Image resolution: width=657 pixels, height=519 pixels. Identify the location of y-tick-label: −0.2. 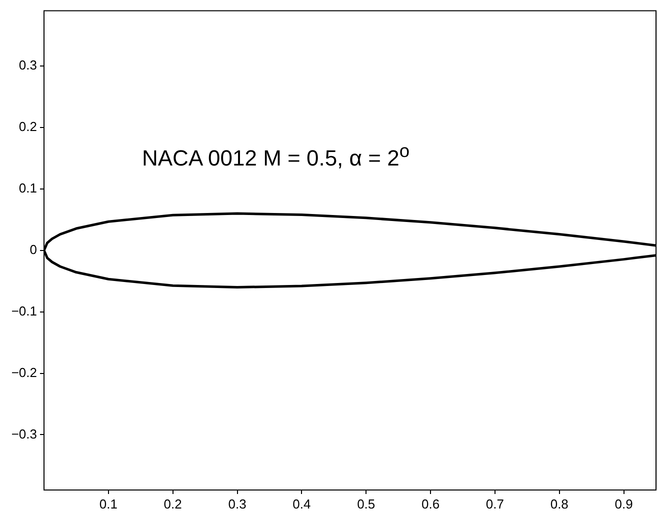
(24, 372).